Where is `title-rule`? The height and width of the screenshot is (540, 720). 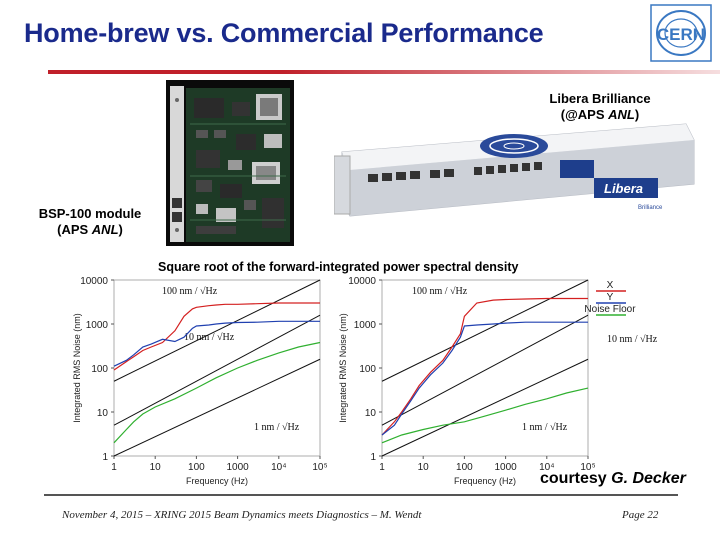 title-rule is located at coordinates (384, 72).